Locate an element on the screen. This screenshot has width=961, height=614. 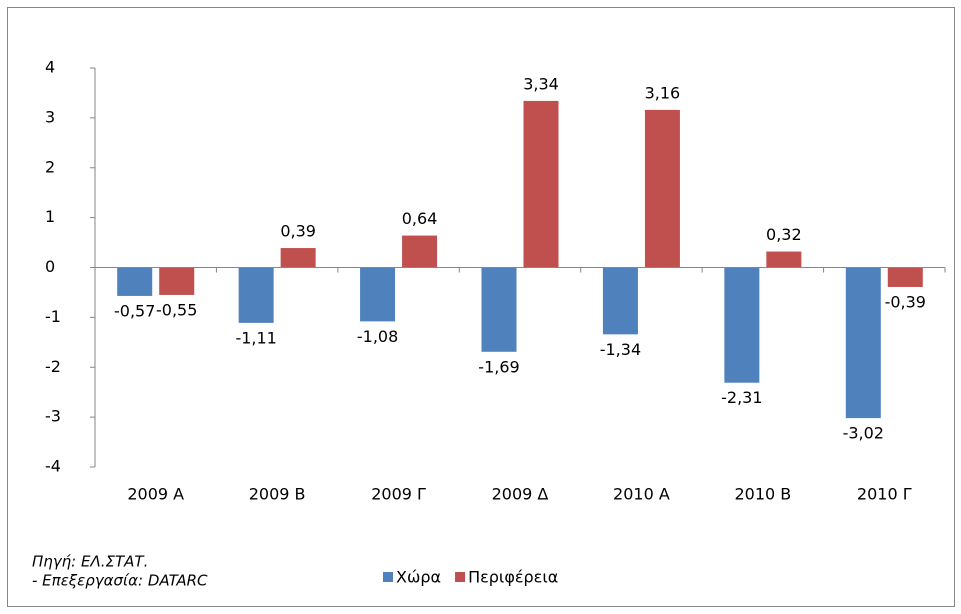
value-label: -0,55 is located at coordinates (176, 309).